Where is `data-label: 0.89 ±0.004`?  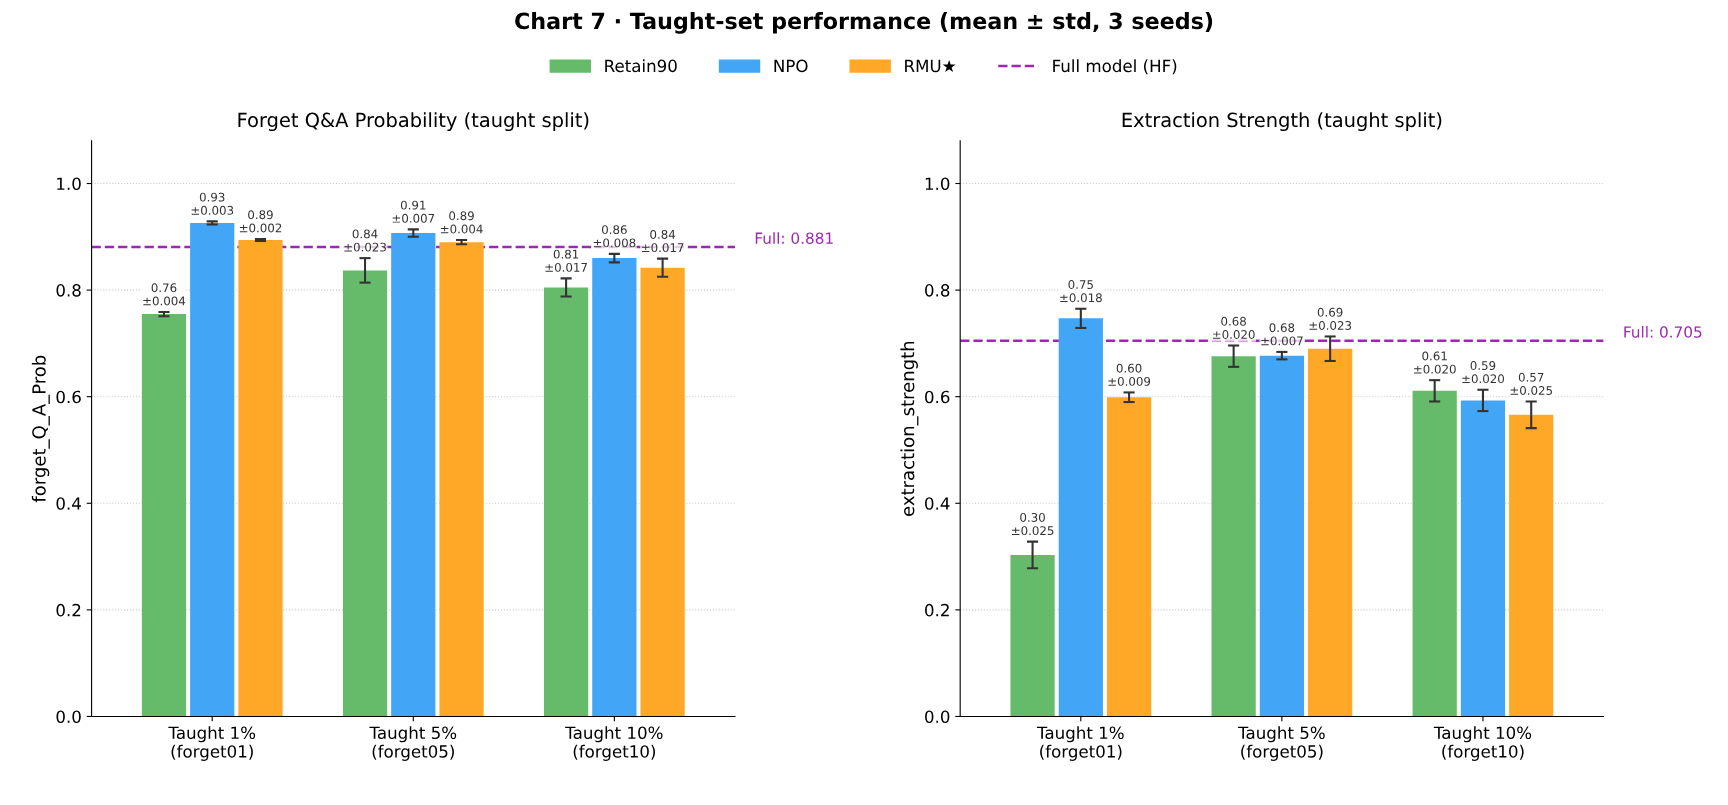
data-label: 0.89 ±0.004 is located at coordinates (461, 222).